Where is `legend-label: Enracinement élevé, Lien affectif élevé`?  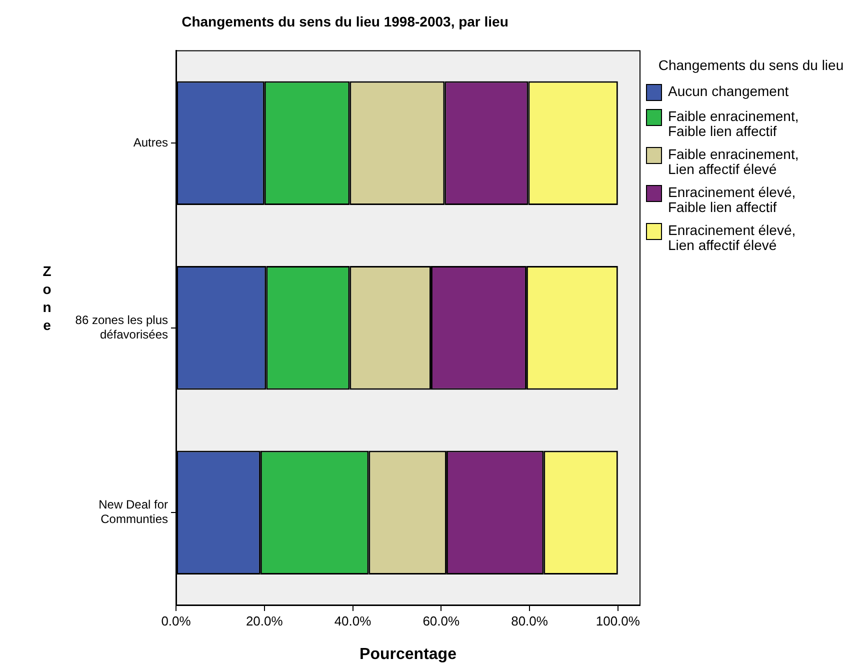
legend-label: Enracinement élevé, Lien affectif élevé is located at coordinates (732, 237).